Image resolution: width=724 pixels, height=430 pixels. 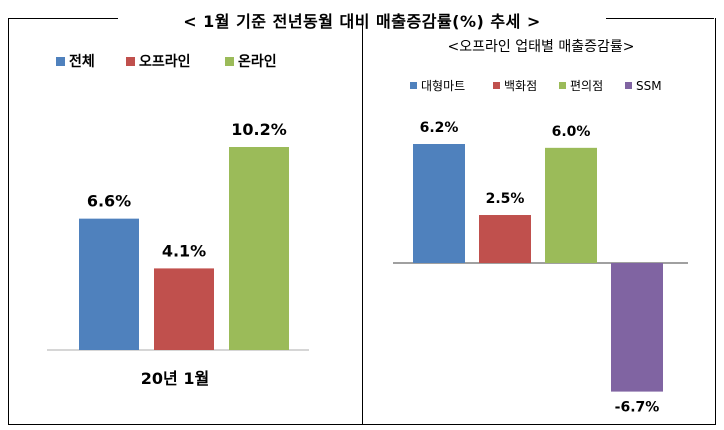 I want to click on bar-value-label-3: -6.7%, so click(x=637, y=408).